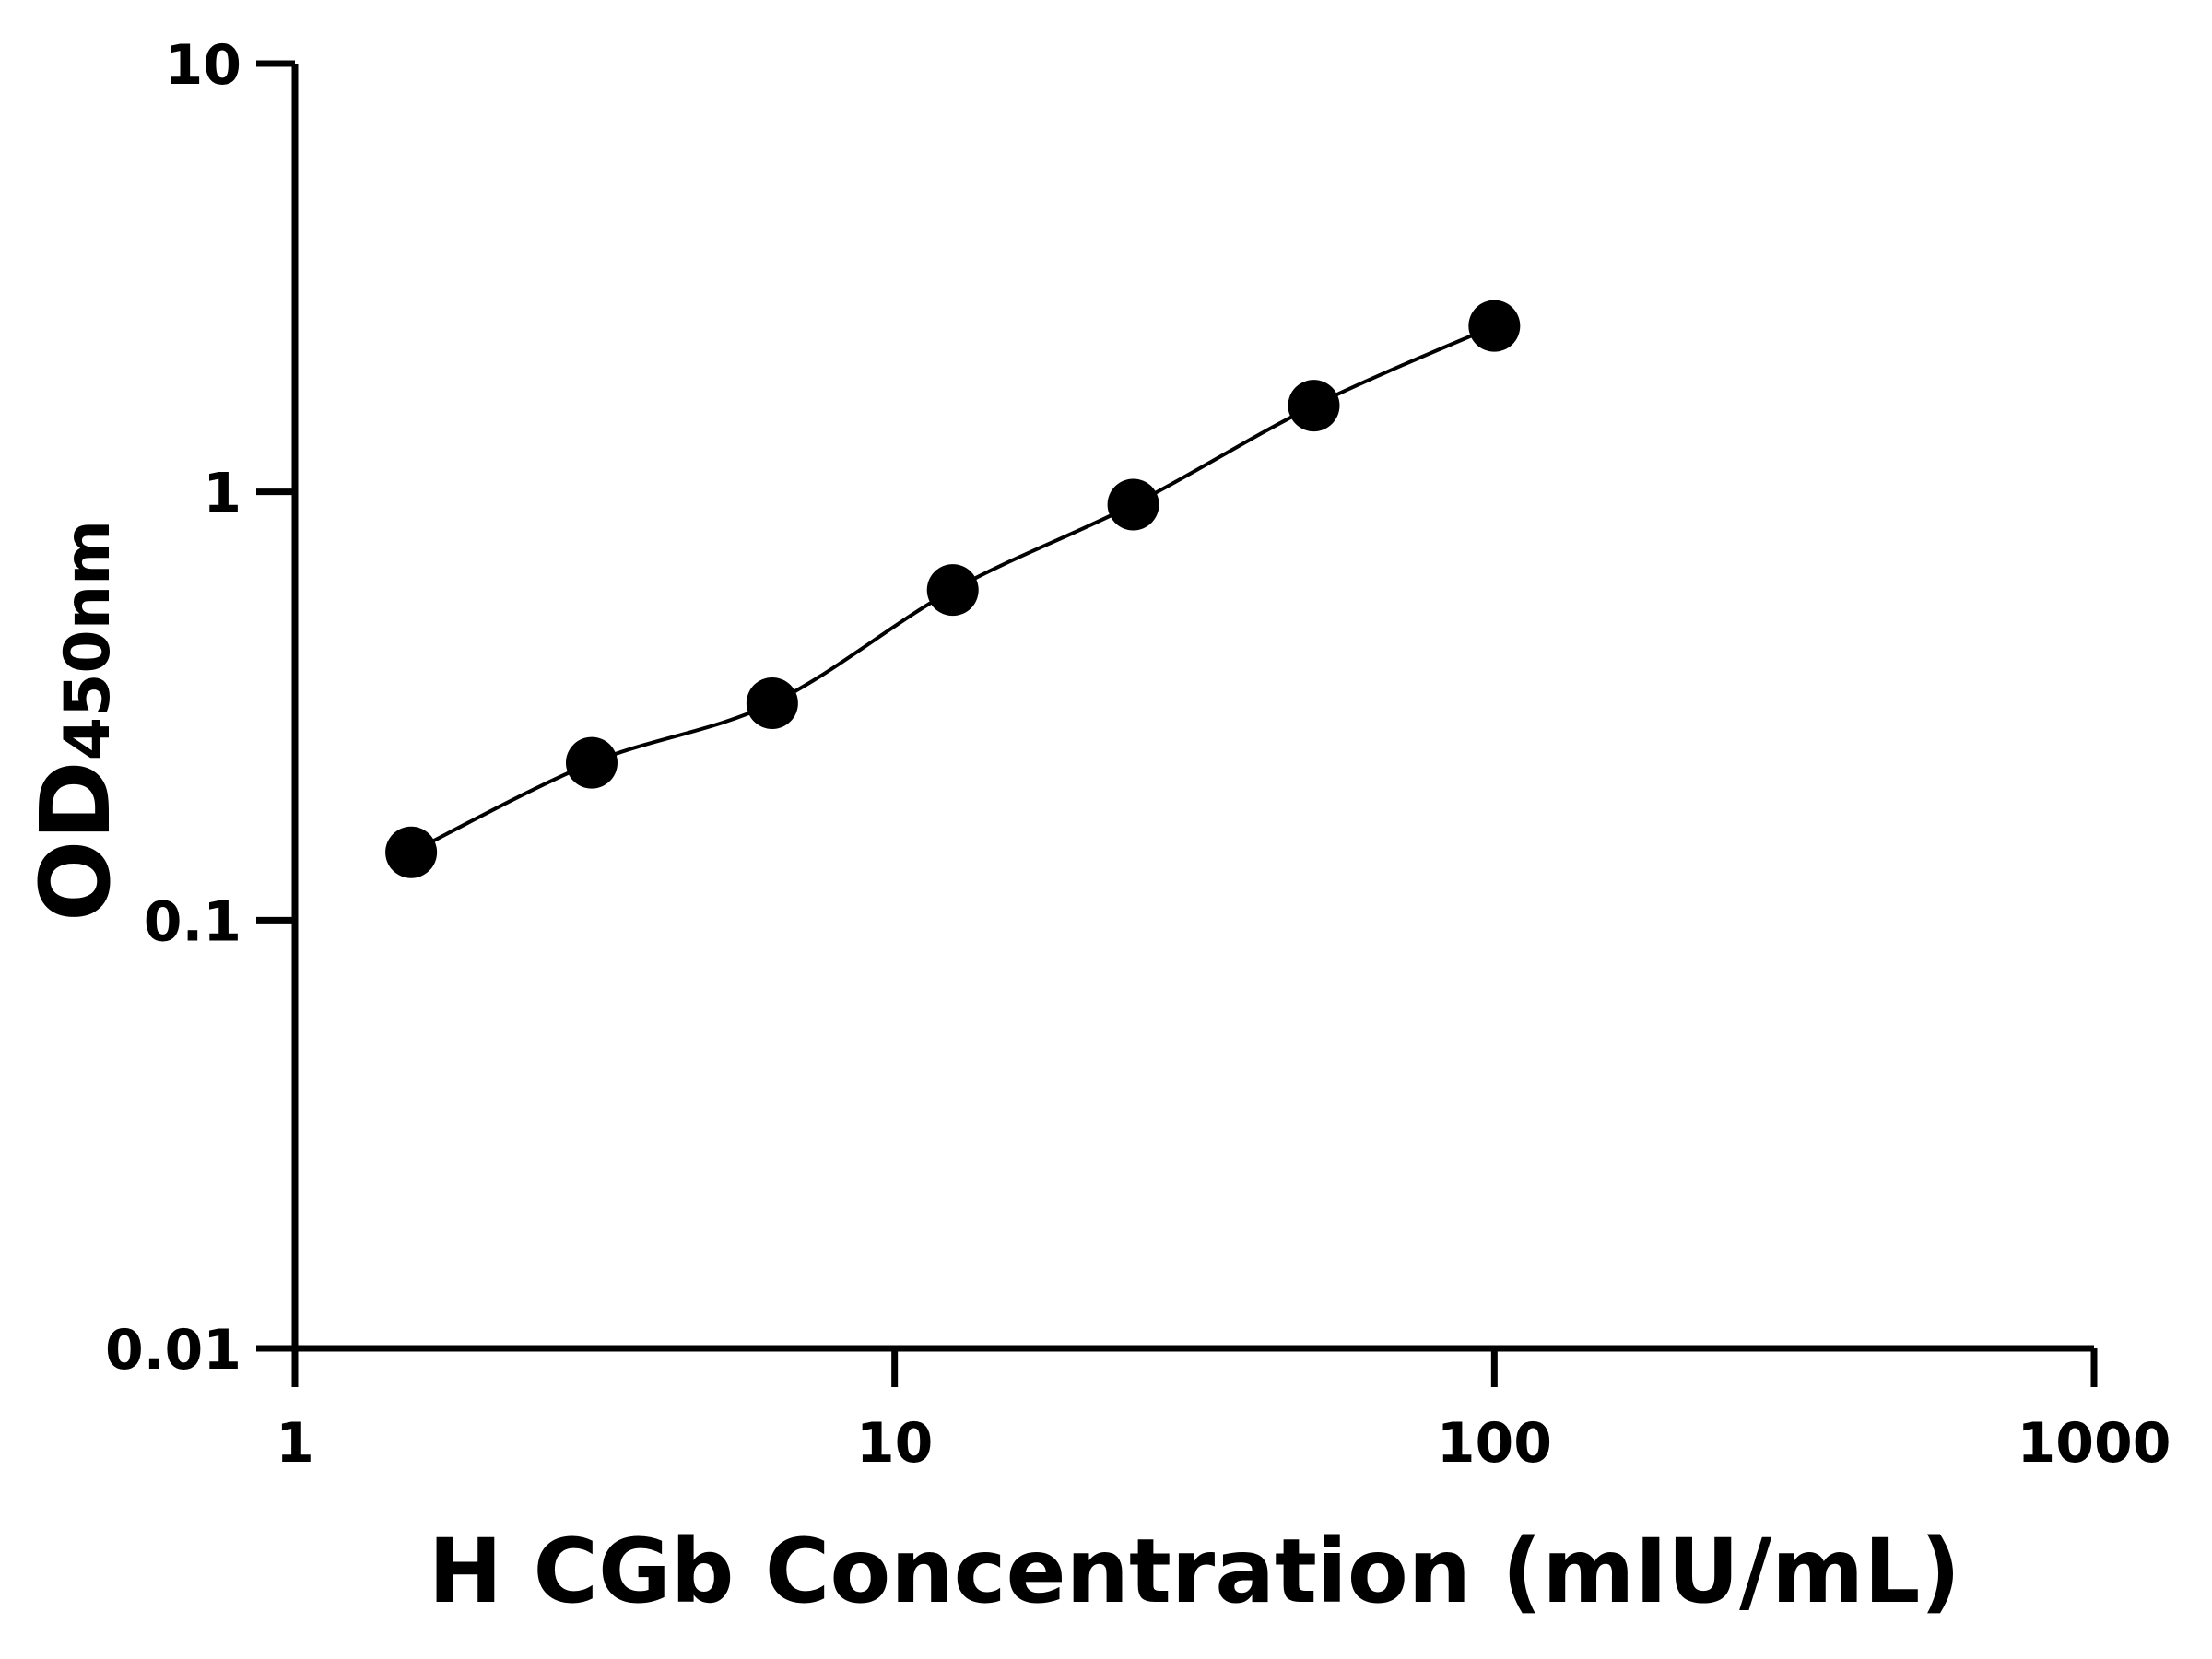 This screenshot has width=2212, height=1659. I want to click on y-tick-label: 0.1, so click(192, 921).